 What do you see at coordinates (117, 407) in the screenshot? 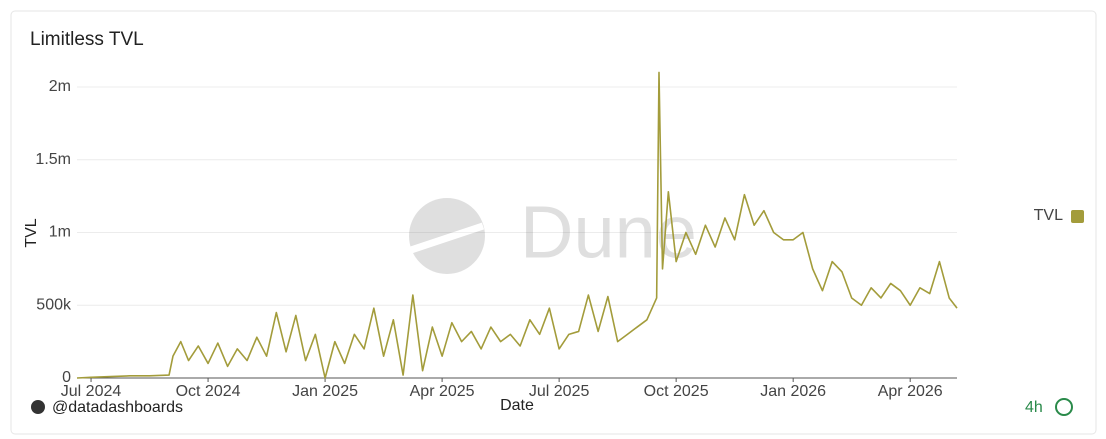
I see `author: @datadashboards` at bounding box center [117, 407].